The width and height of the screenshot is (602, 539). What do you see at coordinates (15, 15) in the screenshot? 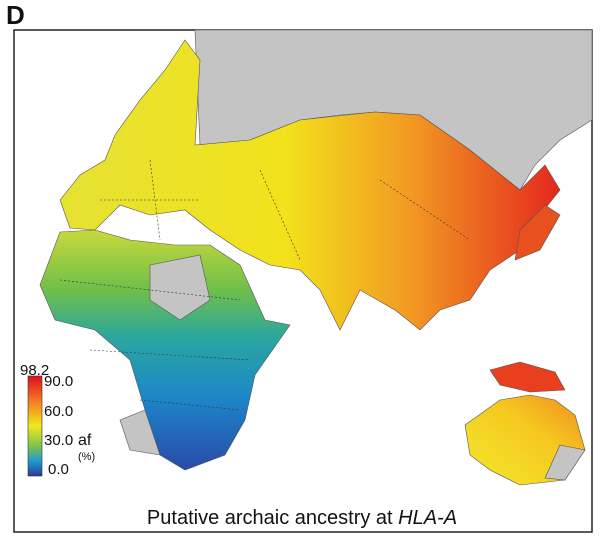
I see `panel-label: D` at bounding box center [15, 15].